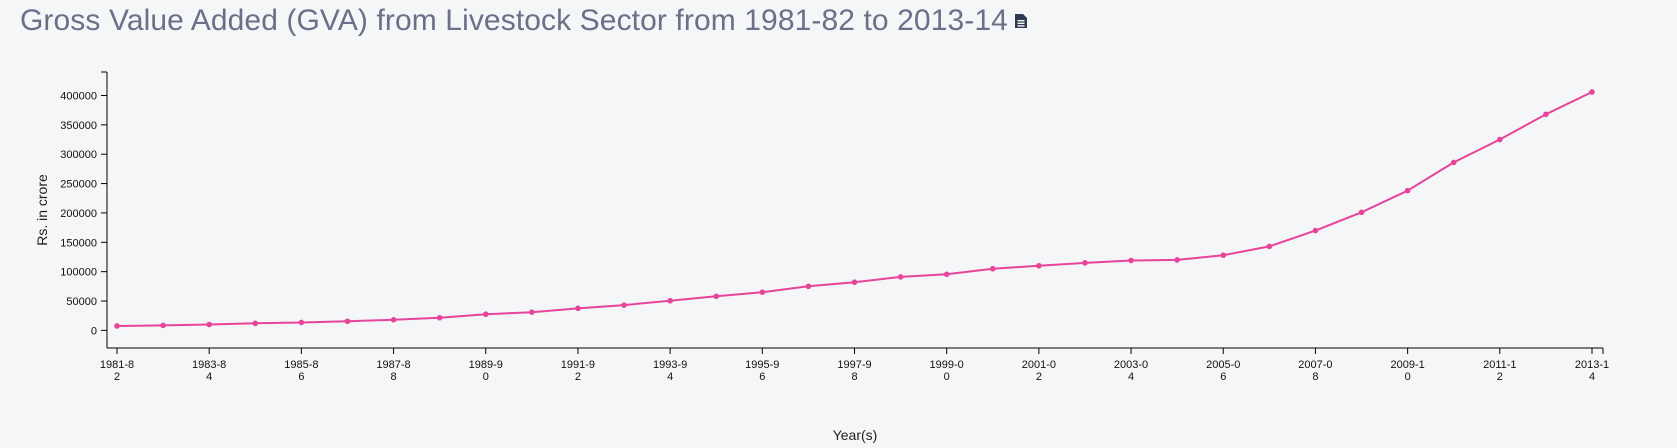  Describe the element at coordinates (1407, 371) in the screenshot. I see `x-tick-label: 2009-1 0` at that location.